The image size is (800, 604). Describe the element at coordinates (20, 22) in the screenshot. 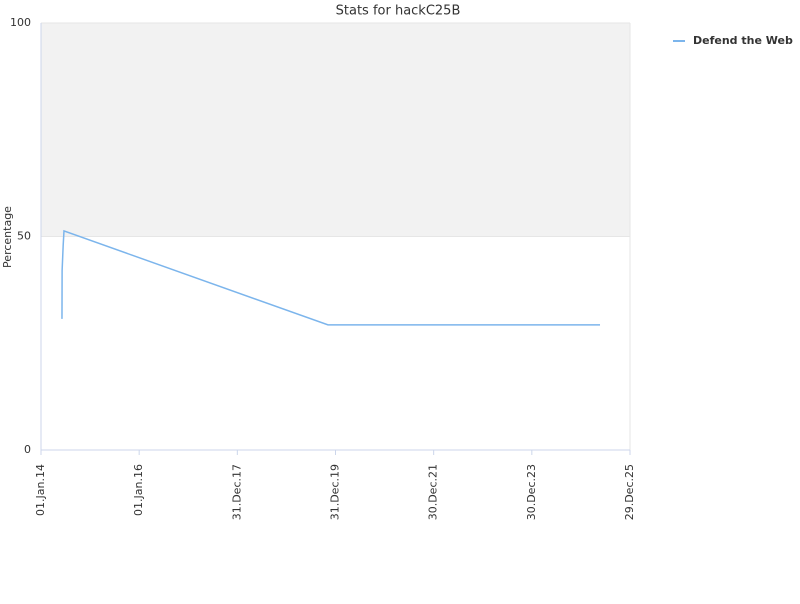

I see `y-tick-label: 100` at that location.